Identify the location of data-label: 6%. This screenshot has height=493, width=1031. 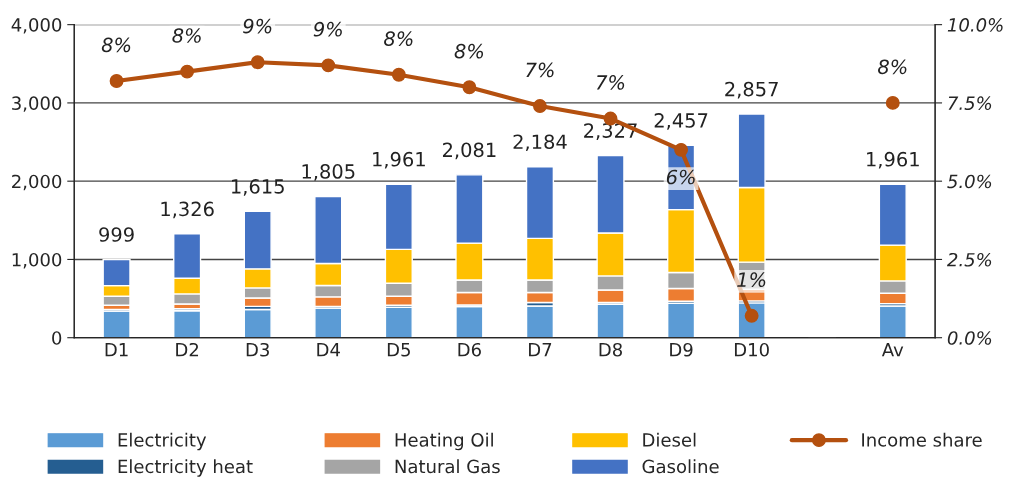
(680, 177).